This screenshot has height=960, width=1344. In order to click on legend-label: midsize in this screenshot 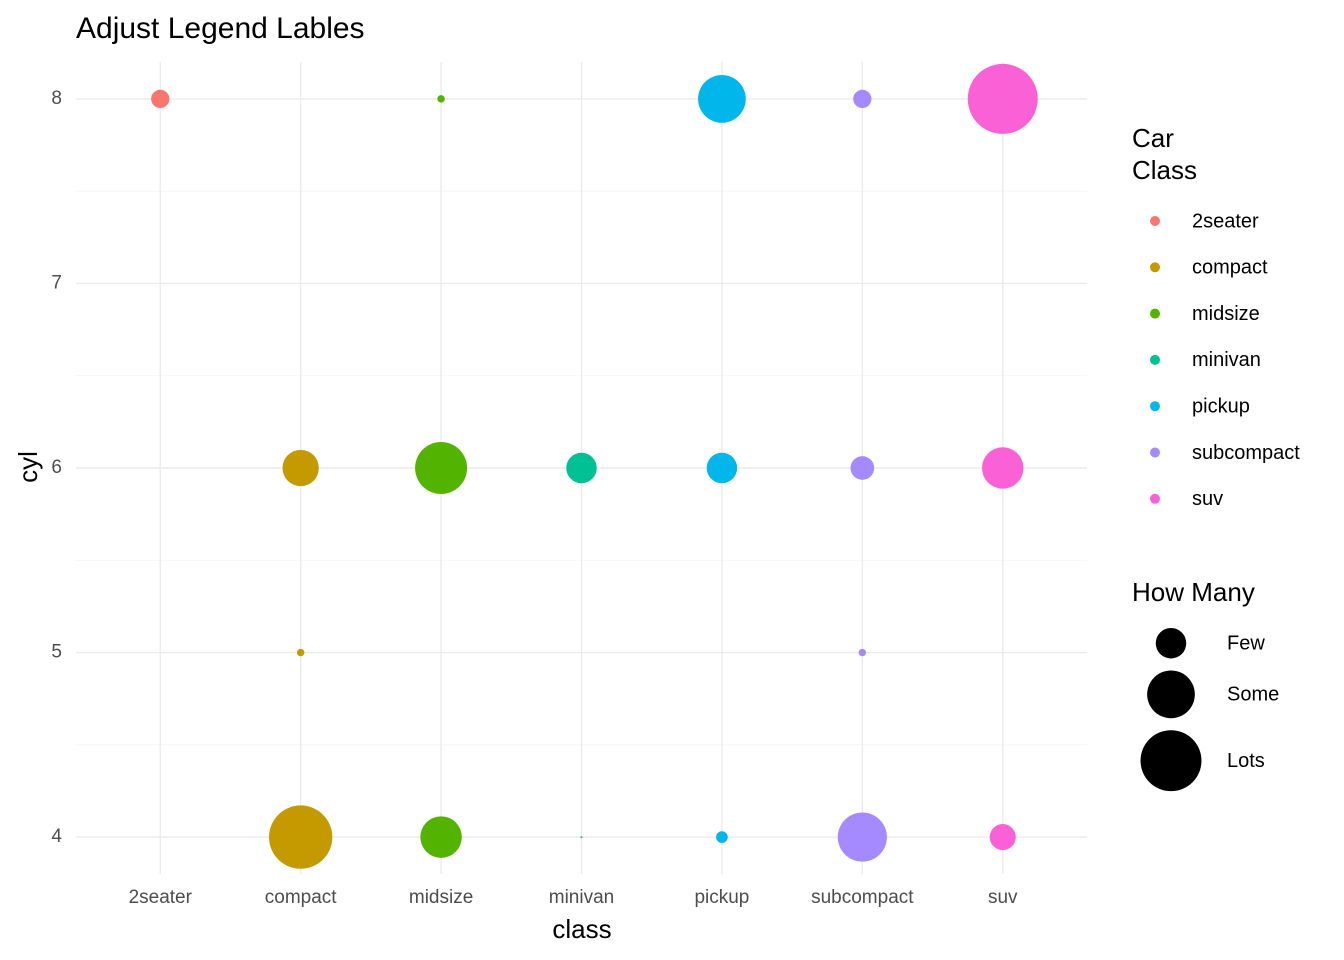, I will do `click(1226, 314)`.